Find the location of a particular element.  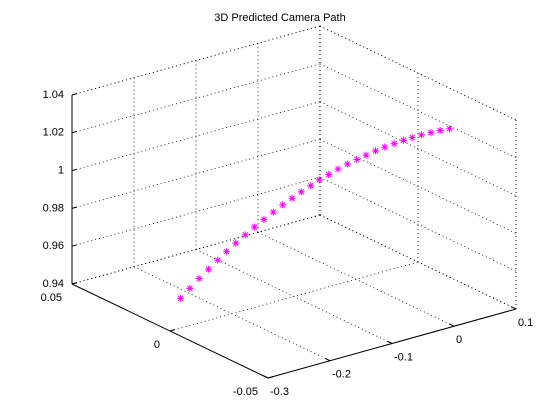

x-tick-label: -0.1 is located at coordinates (403, 357).